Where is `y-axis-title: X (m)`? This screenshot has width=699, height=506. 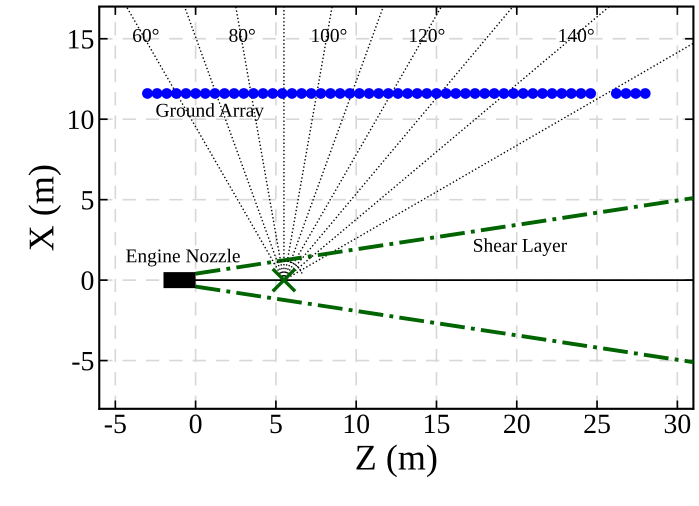
y-axis-title: X (m) is located at coordinates (45, 208).